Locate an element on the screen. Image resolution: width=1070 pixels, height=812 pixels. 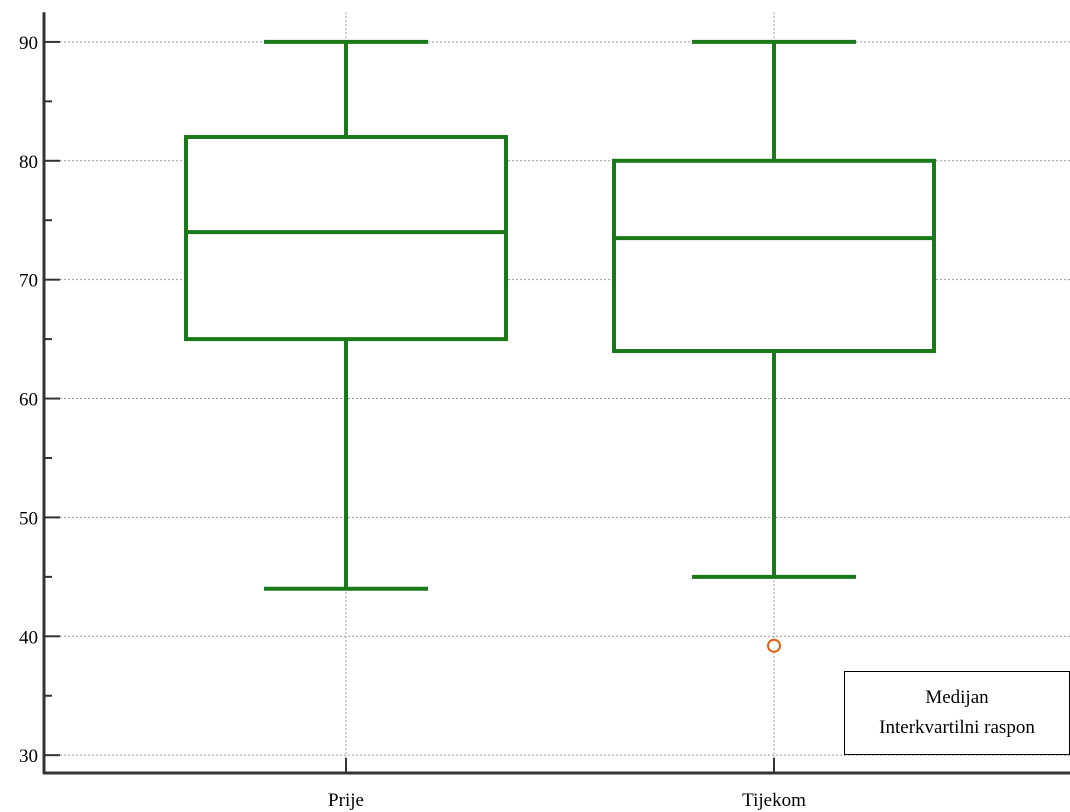
y-tick-label-30: 30 is located at coordinates (28, 756).